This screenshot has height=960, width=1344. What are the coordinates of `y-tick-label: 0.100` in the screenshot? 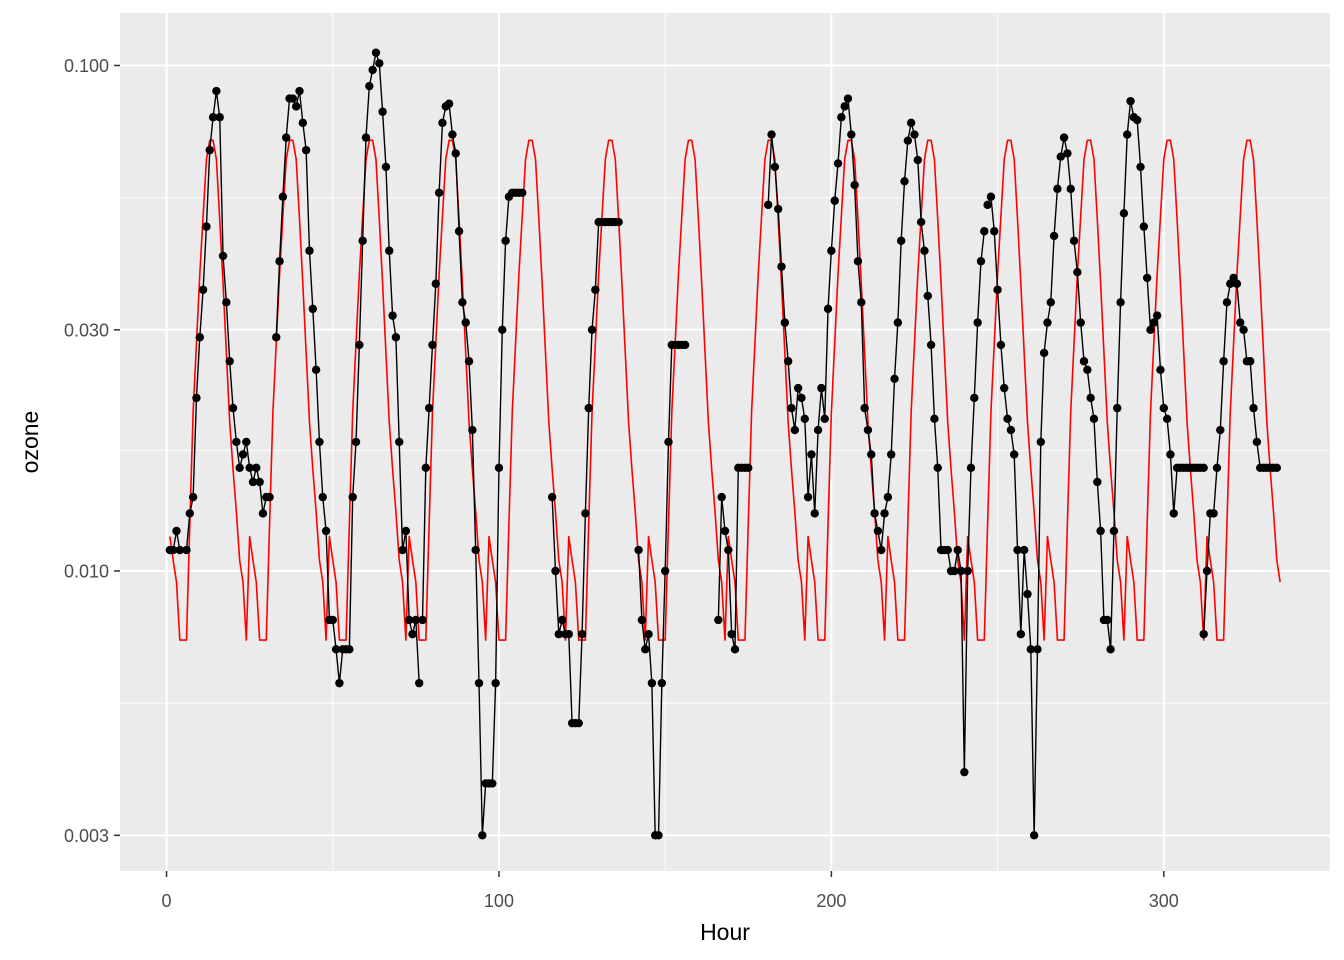 It's located at (86, 66).